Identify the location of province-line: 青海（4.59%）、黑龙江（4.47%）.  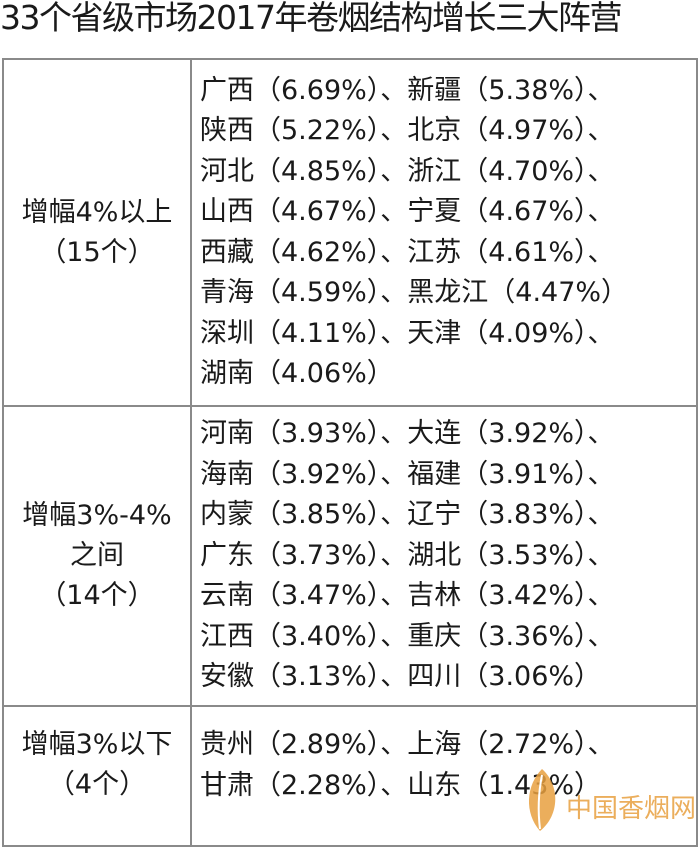
(414, 292).